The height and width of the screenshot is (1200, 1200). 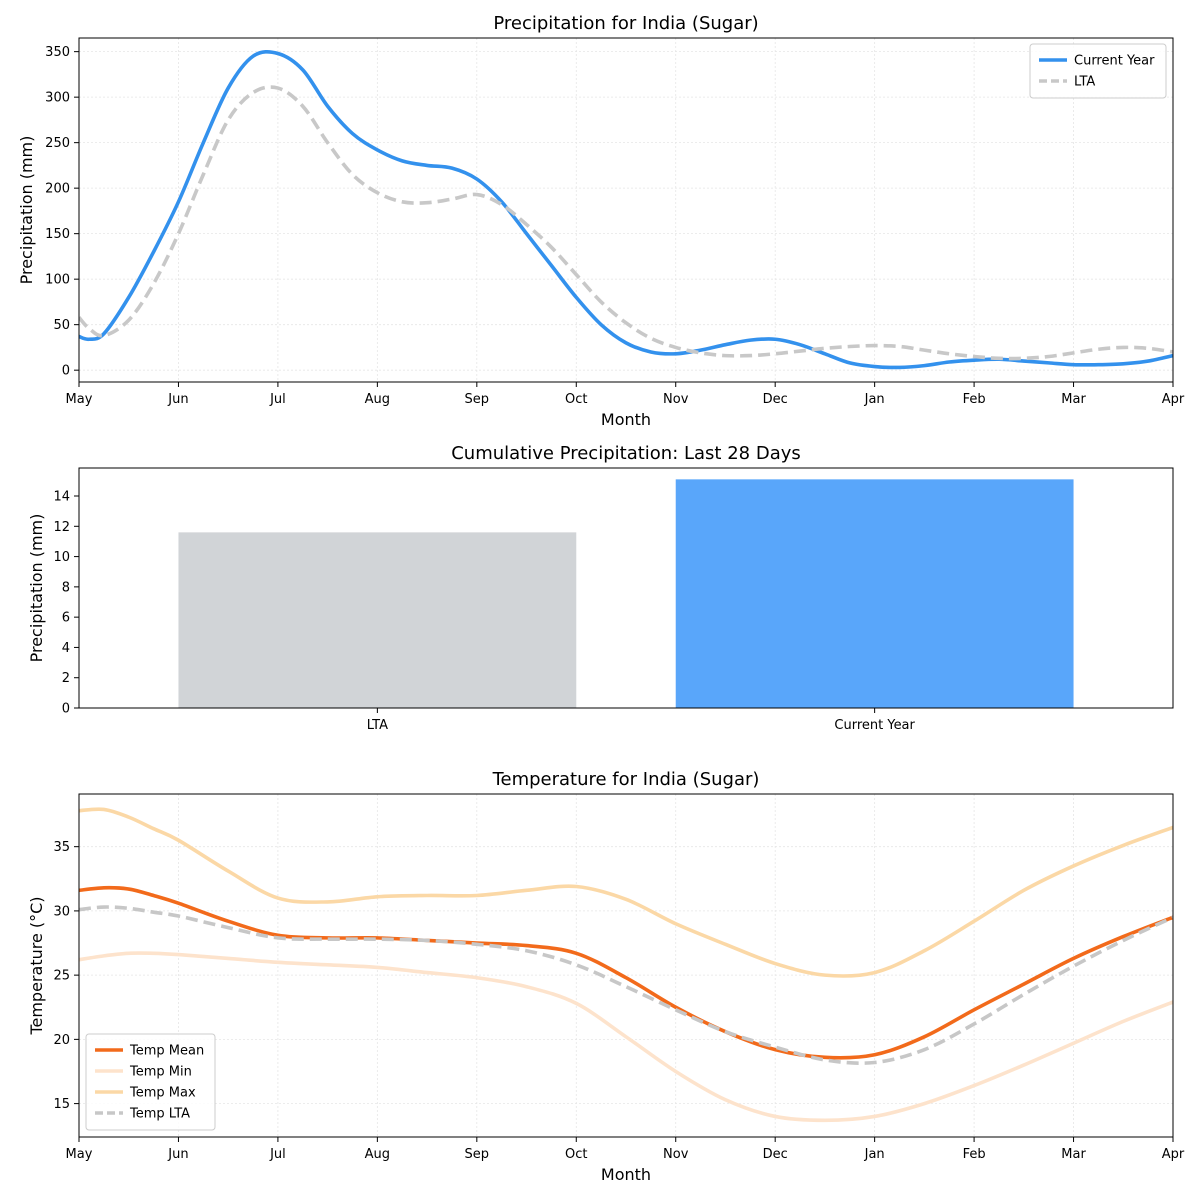 I want to click on y-tick-label: 8, so click(x=66, y=587).